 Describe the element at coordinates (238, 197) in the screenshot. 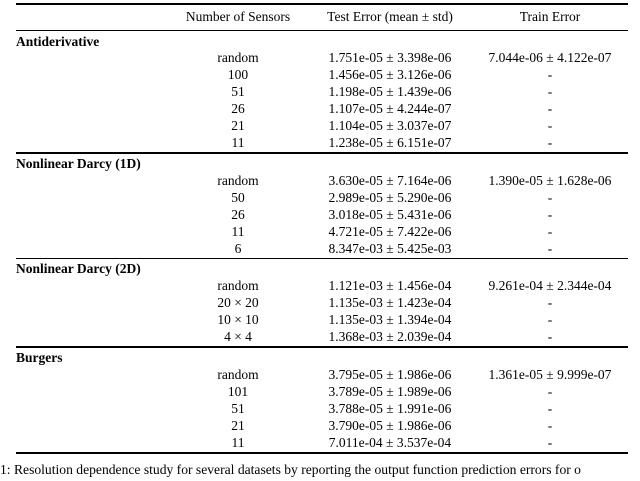

I see `sensors-cell: 50` at that location.